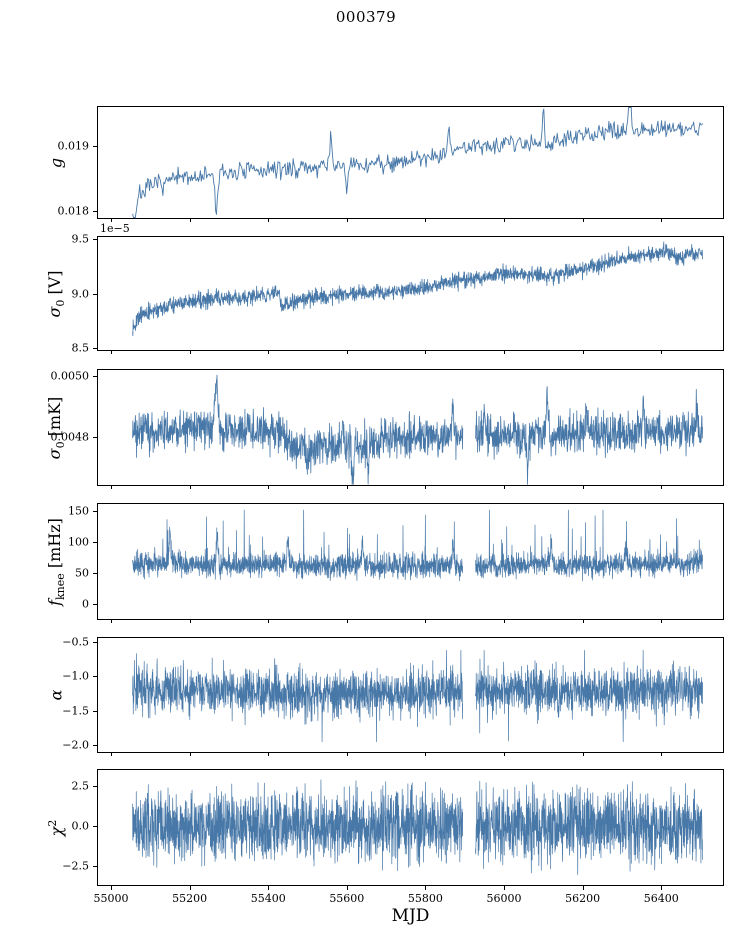 Image resolution: width=732 pixels, height=944 pixels. What do you see at coordinates (80, 786) in the screenshot?
I see `y-tick-label: 2.5` at bounding box center [80, 786].